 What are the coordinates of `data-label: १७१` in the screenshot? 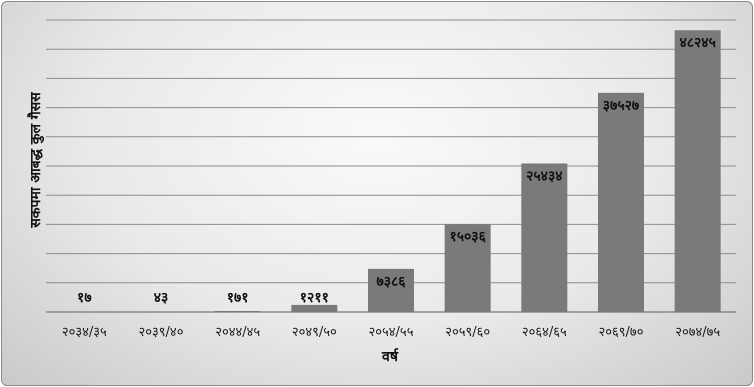 It's located at (238, 298).